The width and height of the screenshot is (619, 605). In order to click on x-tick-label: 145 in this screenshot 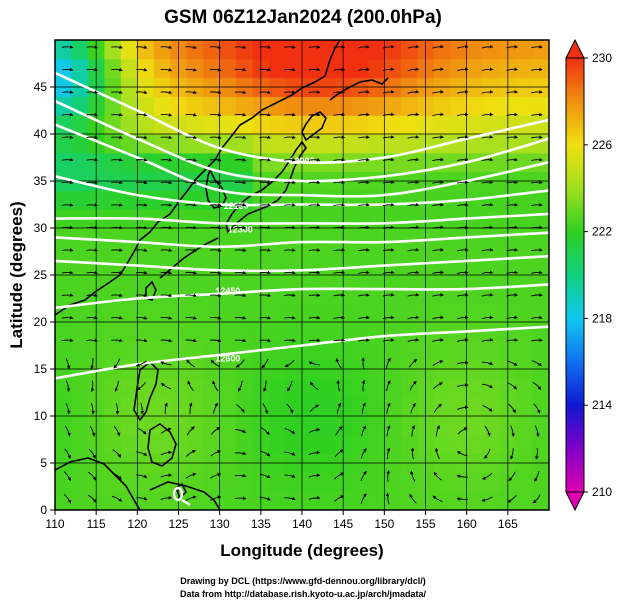, I will do `click(343, 524)`.